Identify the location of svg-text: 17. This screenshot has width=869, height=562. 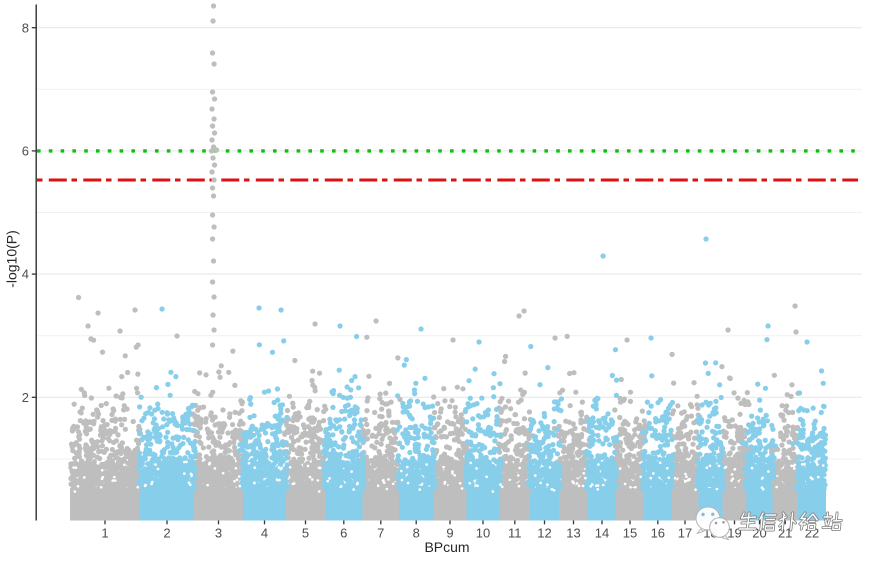
(685, 533).